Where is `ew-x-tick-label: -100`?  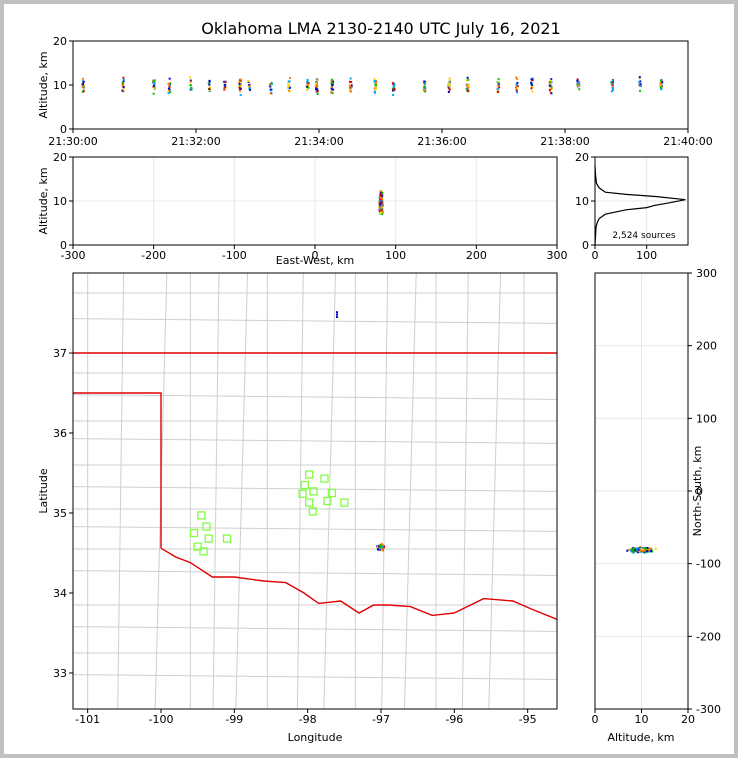 ew-x-tick-label: -100 is located at coordinates (234, 255).